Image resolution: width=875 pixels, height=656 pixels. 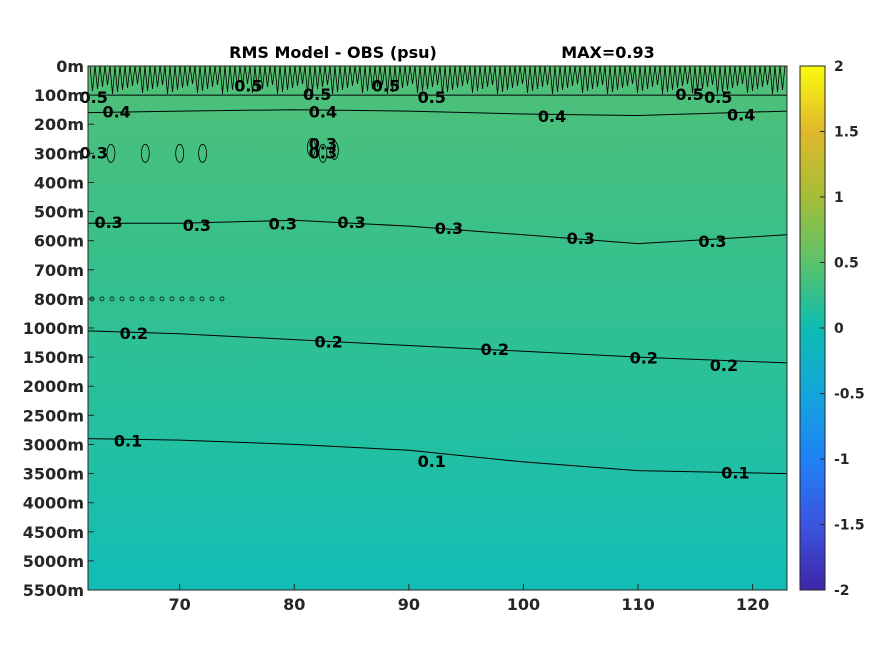 I want to click on y-tick-label: 3000m, so click(x=53, y=444).